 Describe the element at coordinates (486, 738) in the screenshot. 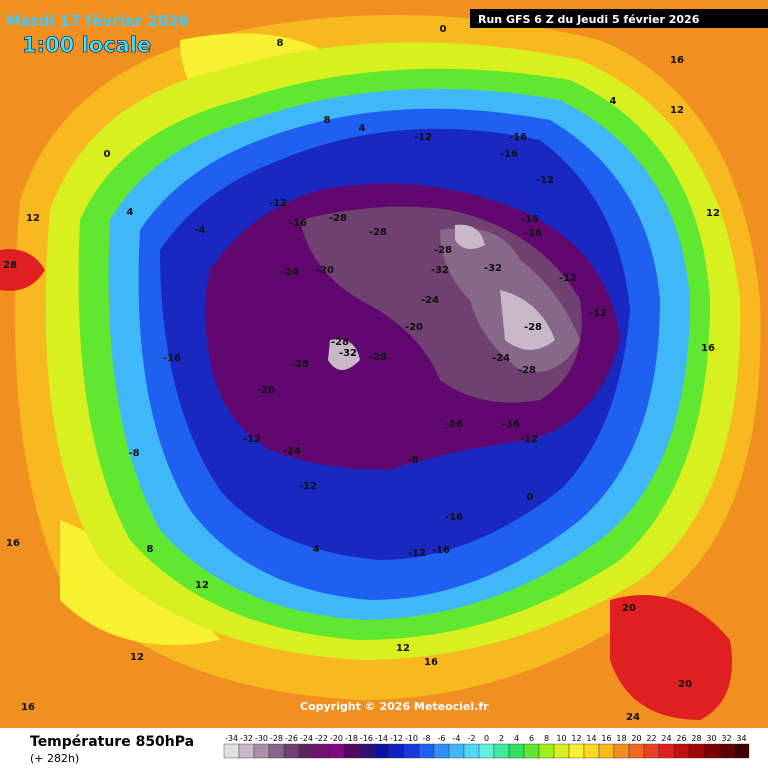

I see `scale-tick-label: 0` at that location.